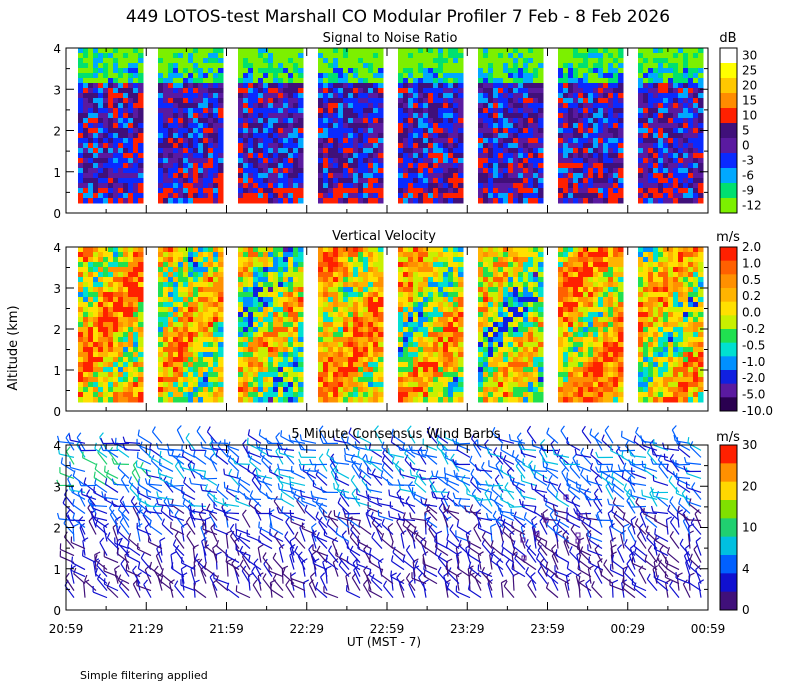 The image size is (800, 700). What do you see at coordinates (57, 173) in the screenshot?
I see `y-tick-label: 1` at bounding box center [57, 173].